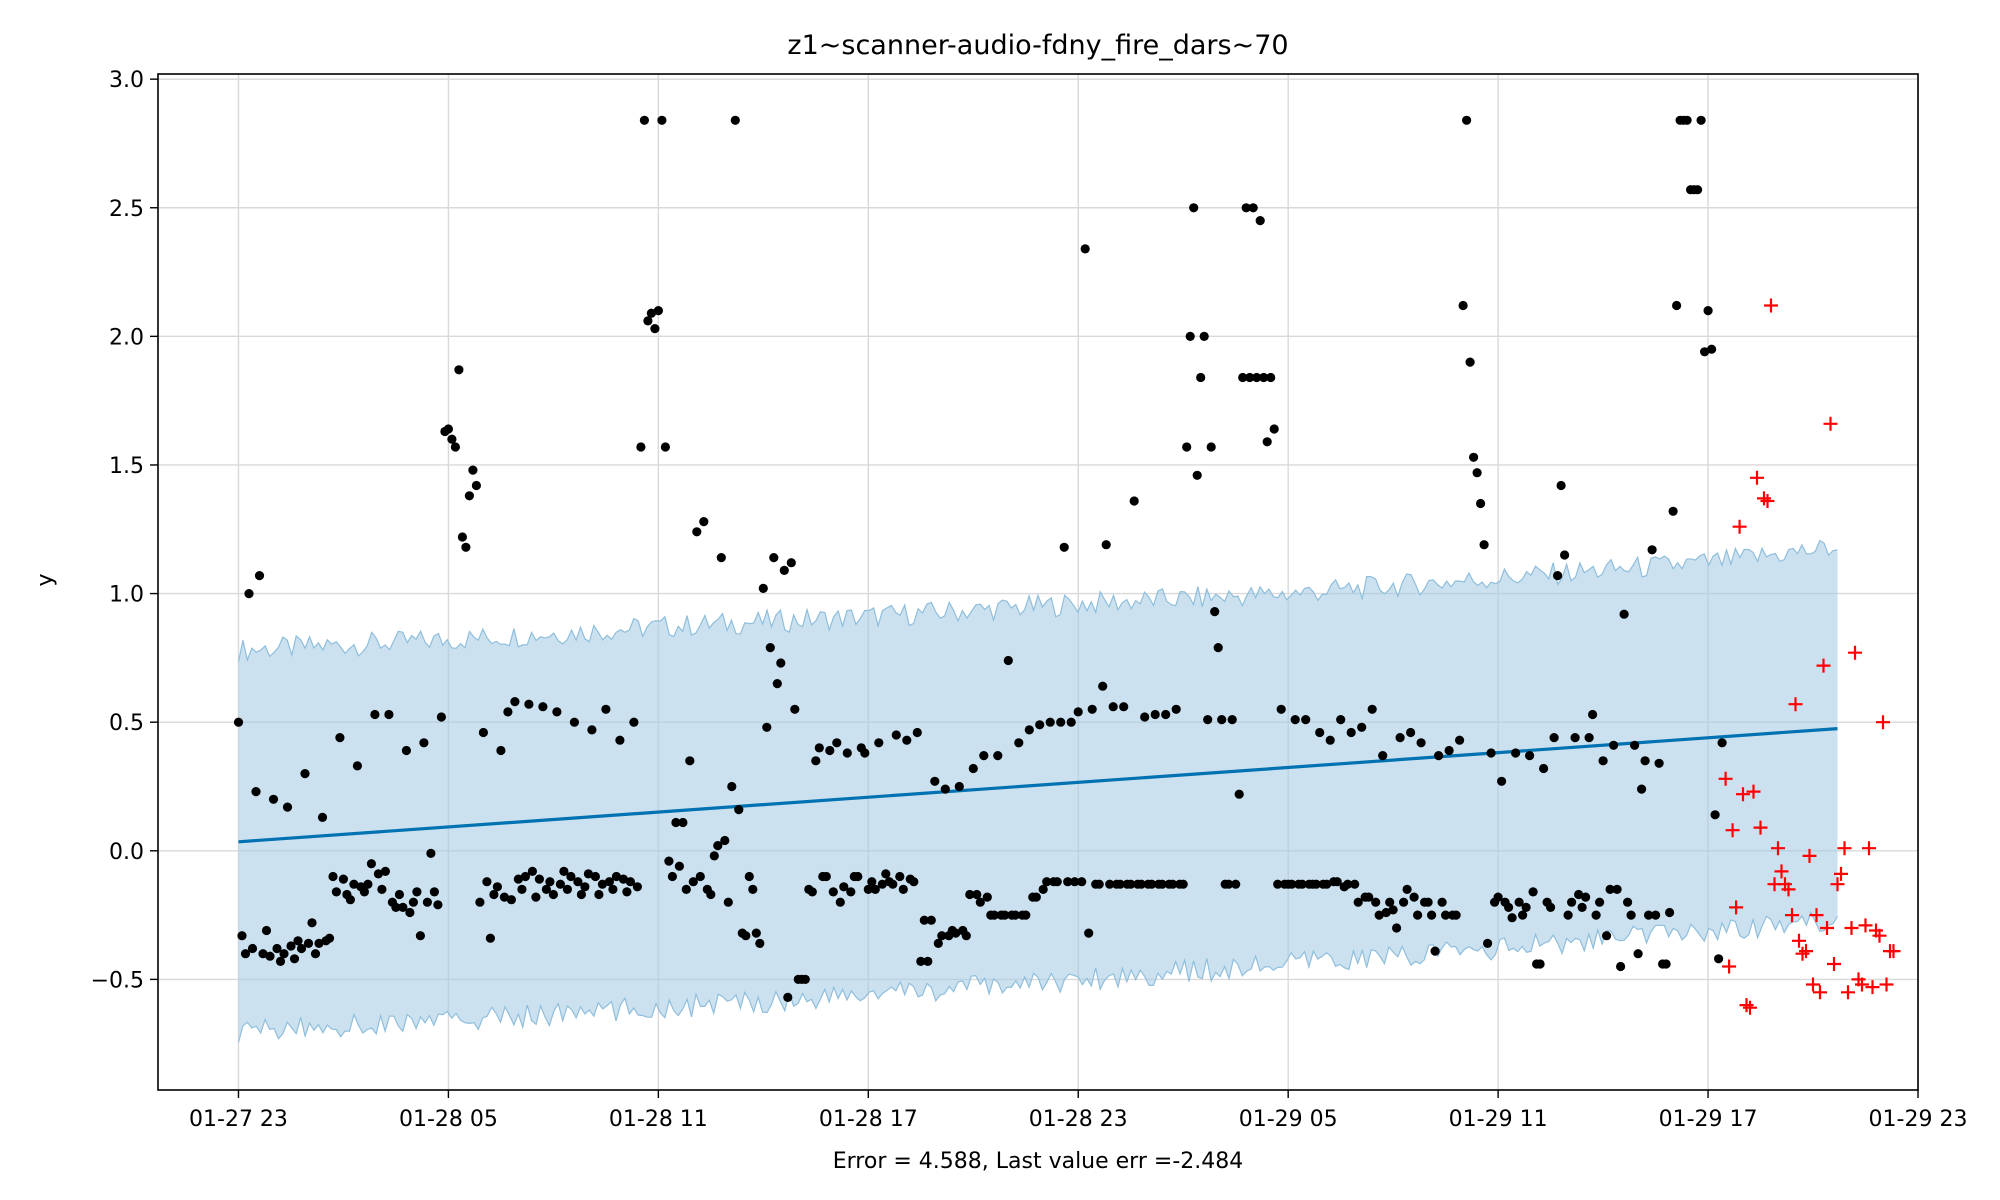  What do you see at coordinates (238, 1119) in the screenshot?
I see `x-tick-label: 01-27 23` at bounding box center [238, 1119].